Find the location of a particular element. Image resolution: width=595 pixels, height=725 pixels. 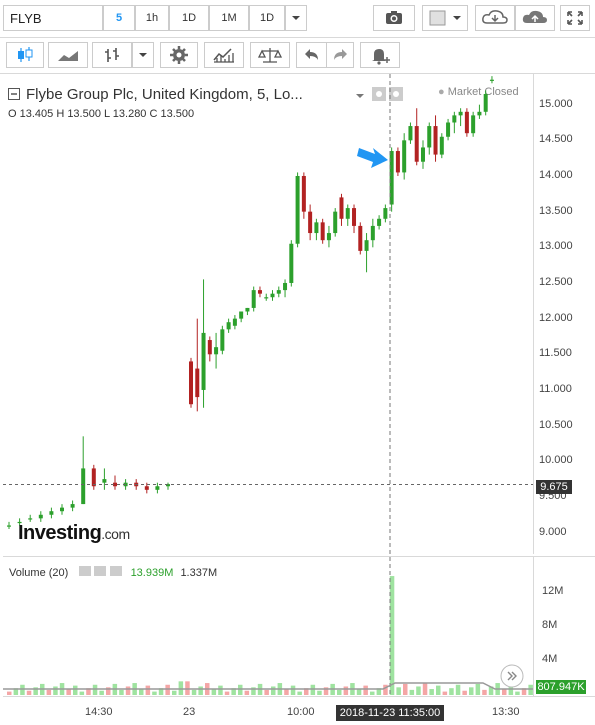

legend-controls-icon is located at coordinates (389, 94).